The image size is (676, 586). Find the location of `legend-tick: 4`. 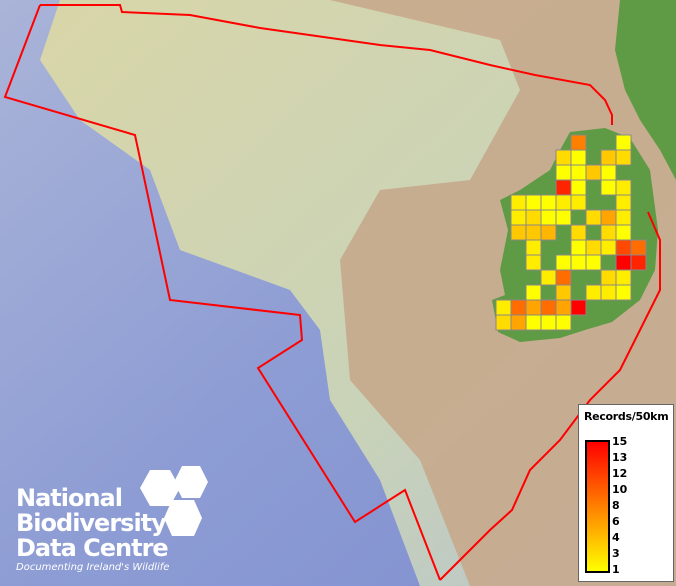

legend-tick: 4 is located at coordinates (616, 537).